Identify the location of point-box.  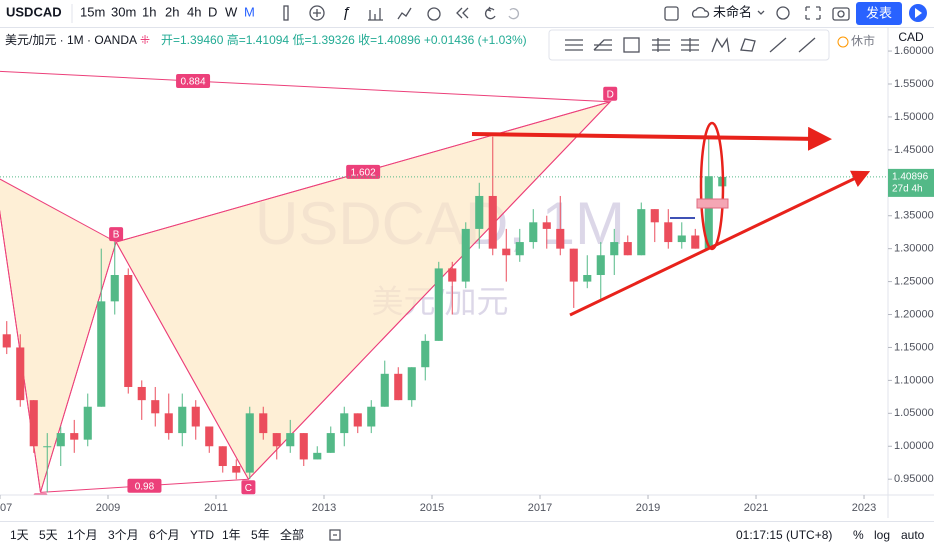
(116, 234).